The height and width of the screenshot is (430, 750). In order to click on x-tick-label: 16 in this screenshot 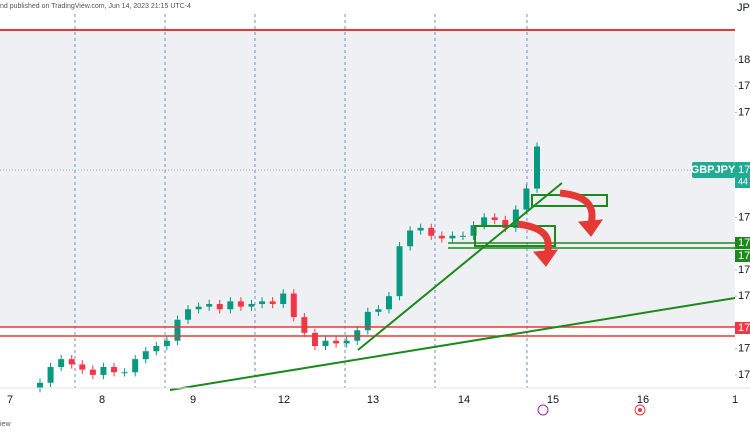, I will do `click(643, 400)`.